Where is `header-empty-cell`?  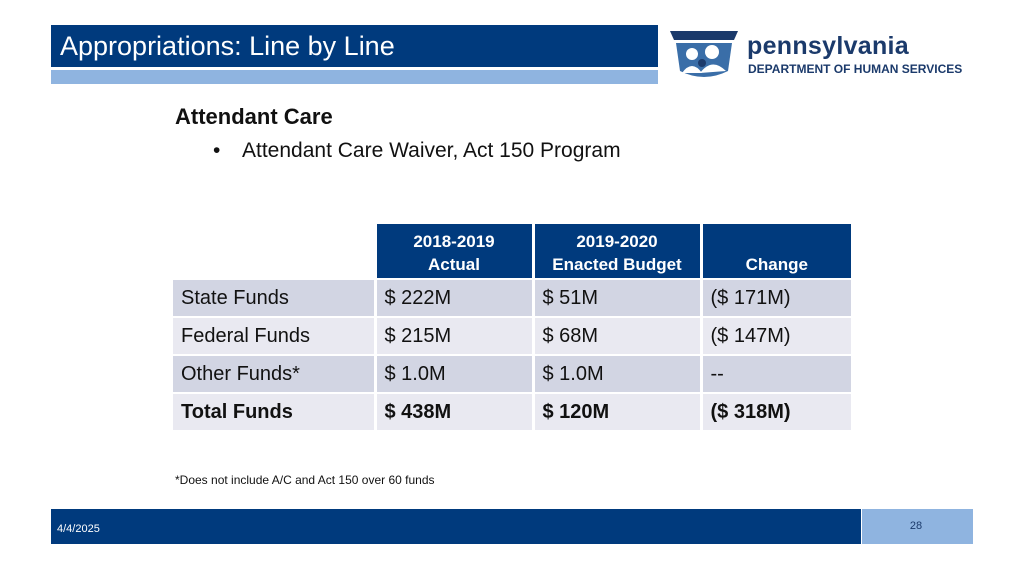 header-empty-cell is located at coordinates (274, 251).